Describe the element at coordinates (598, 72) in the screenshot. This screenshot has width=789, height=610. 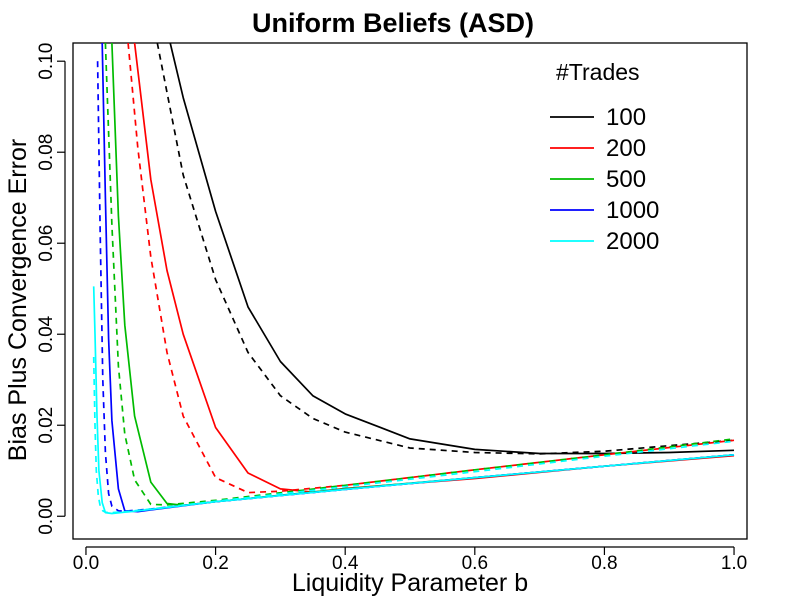
I see `legend-title: #Trades` at that location.